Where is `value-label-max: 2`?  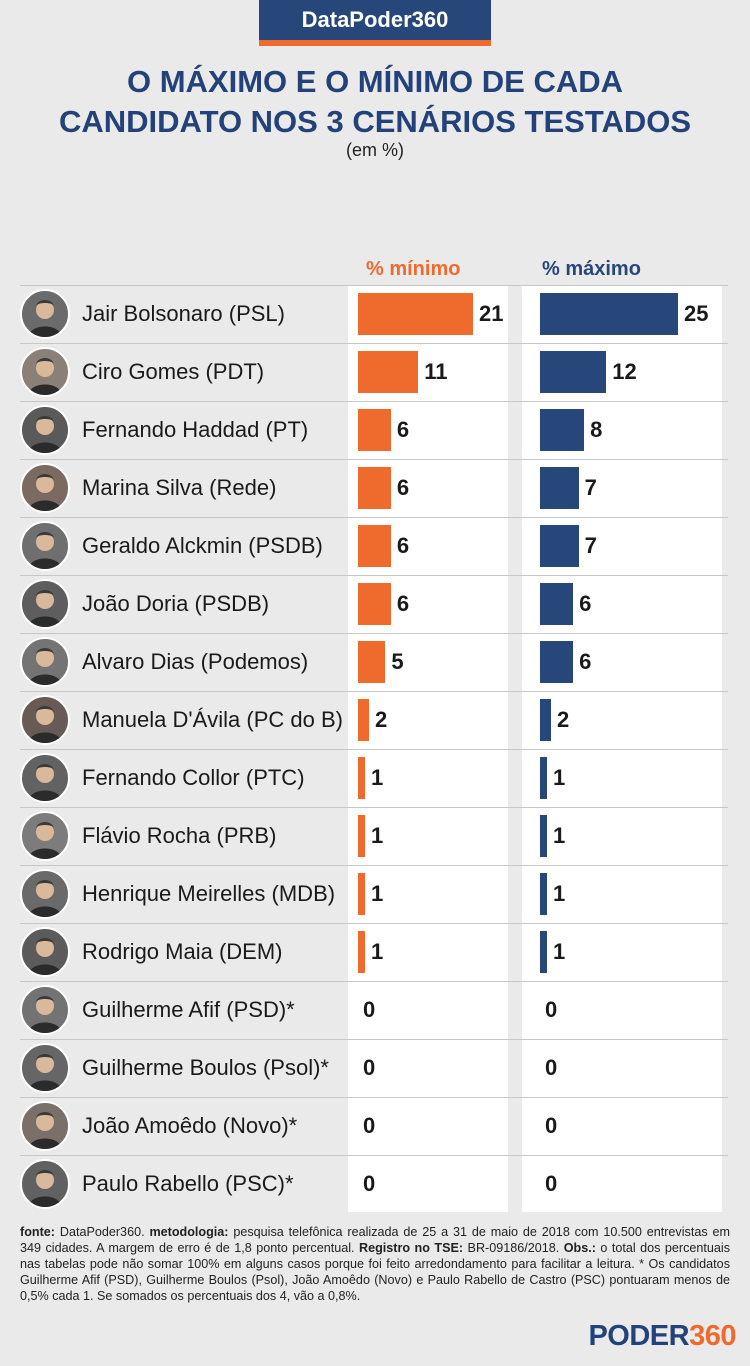 value-label-max: 2 is located at coordinates (563, 719).